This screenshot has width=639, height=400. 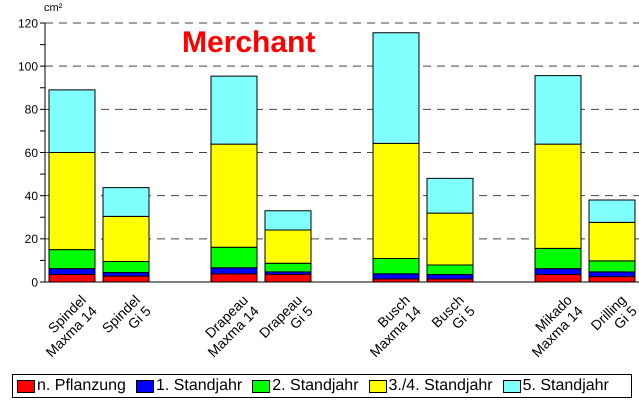 I want to click on legend-label: 5. Standjahr, so click(x=565, y=386).